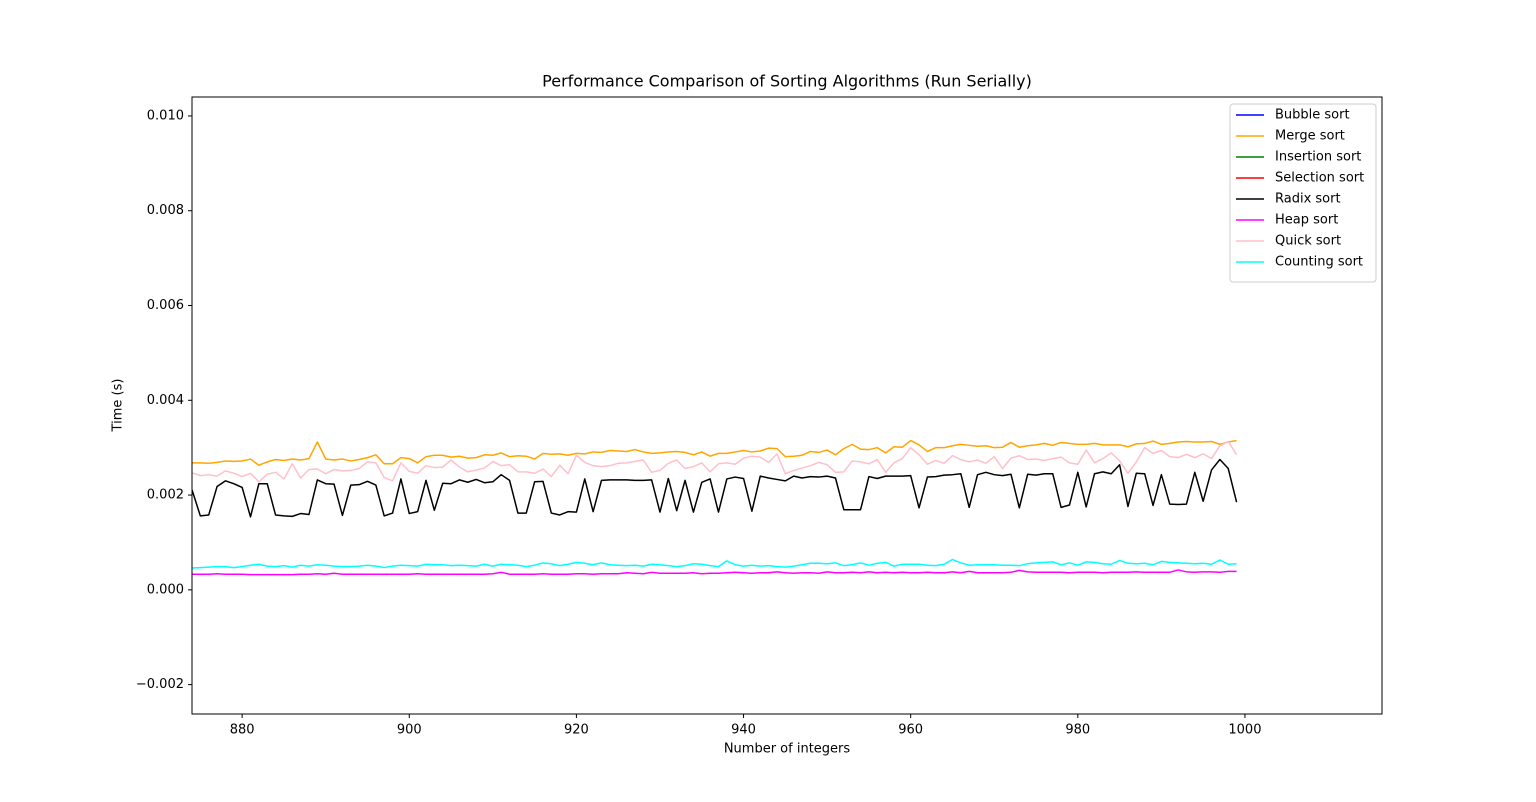 Image resolution: width=1536 pixels, height=802 pixels. I want to click on x-tick-label: 920, so click(576, 730).